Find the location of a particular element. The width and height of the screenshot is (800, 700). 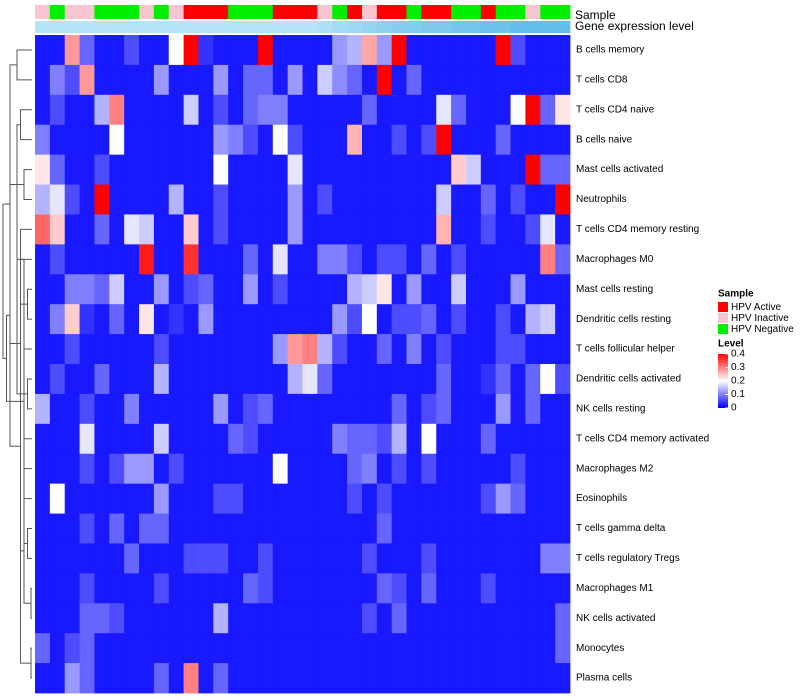

dendrogram-branch is located at coordinates (31, 663).